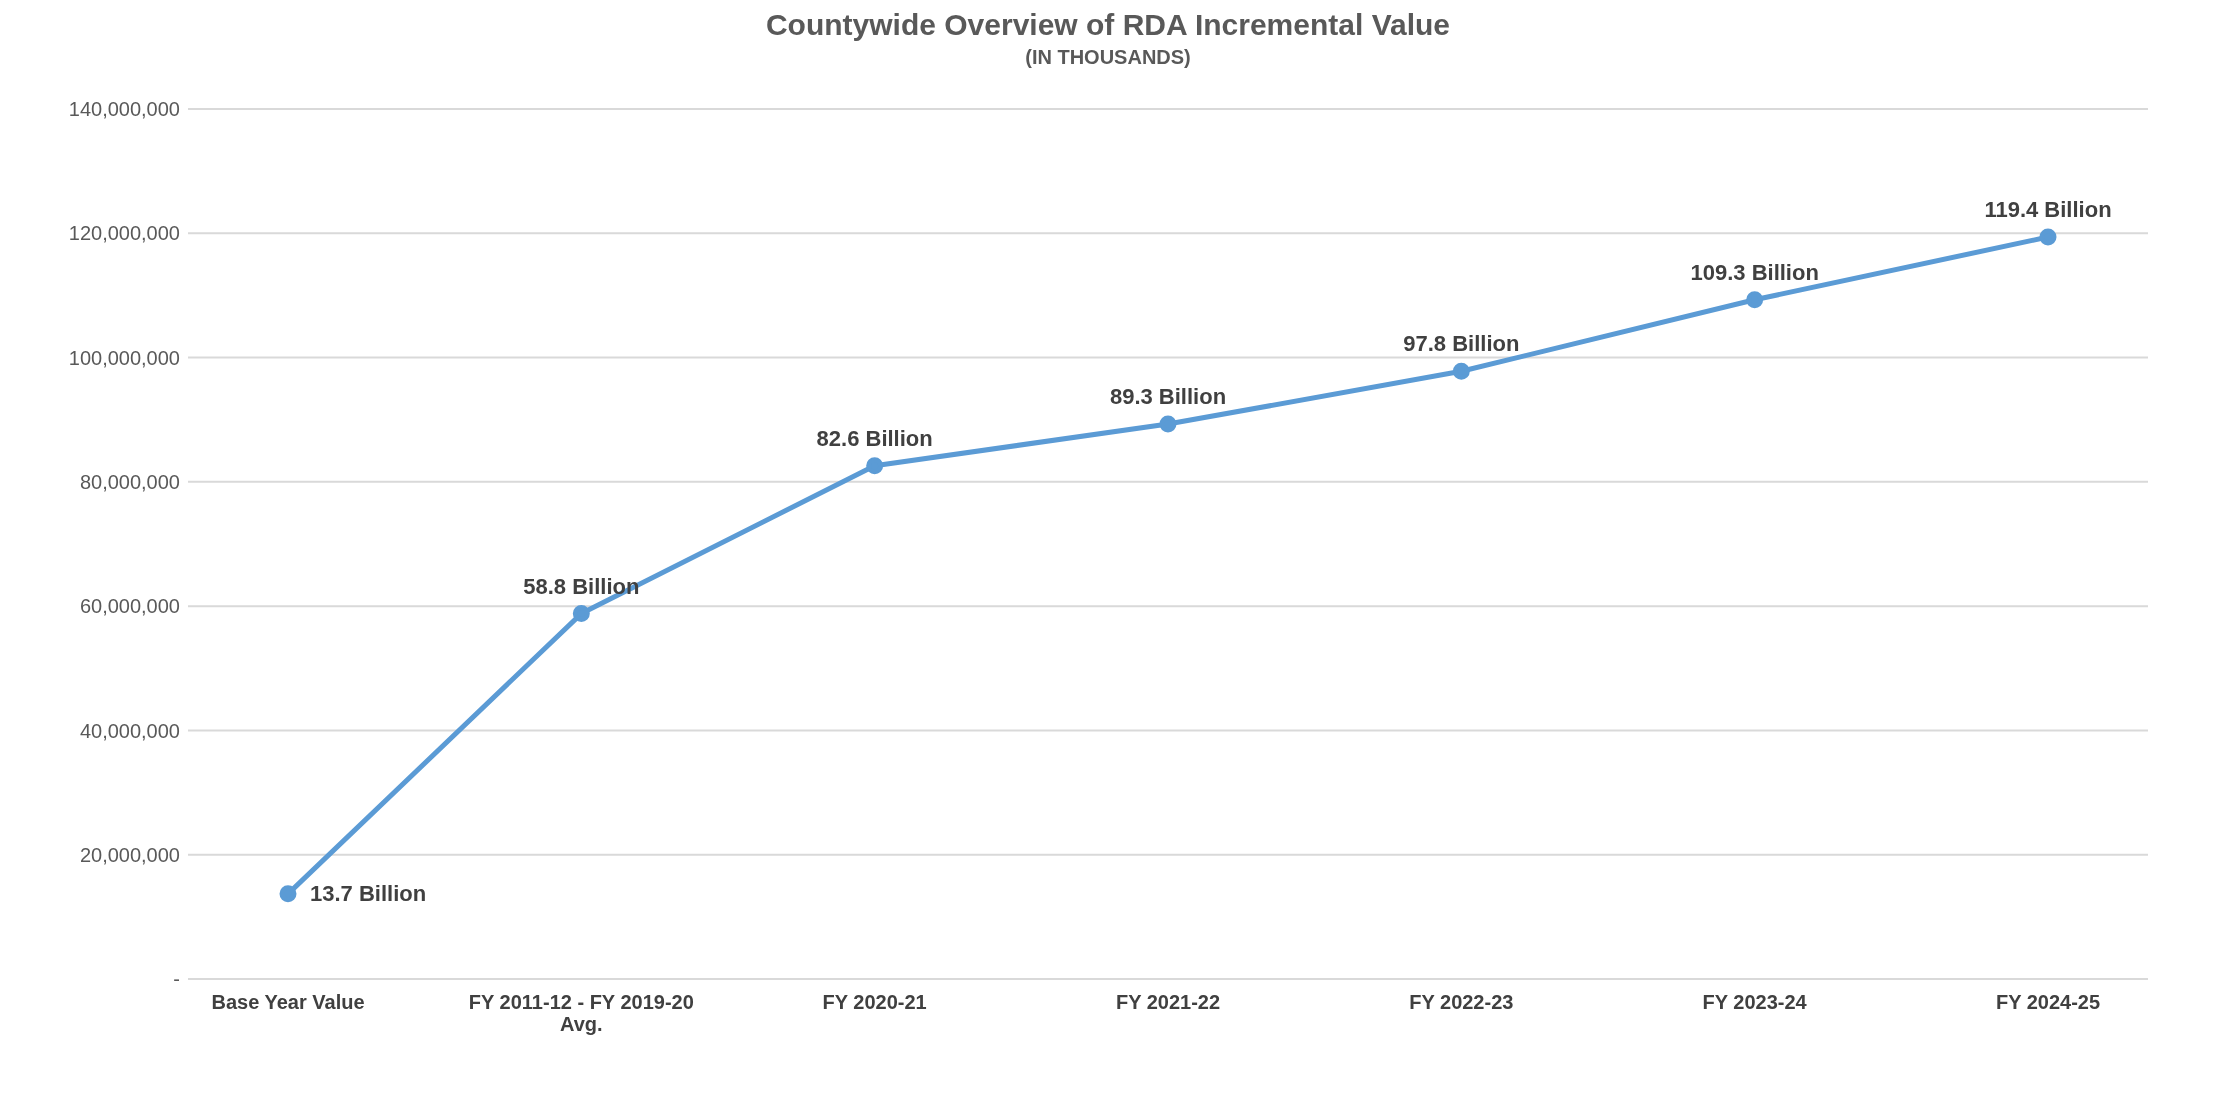  Describe the element at coordinates (2048, 1002) in the screenshot. I see `x-tick-label: FY 2024-25` at that location.